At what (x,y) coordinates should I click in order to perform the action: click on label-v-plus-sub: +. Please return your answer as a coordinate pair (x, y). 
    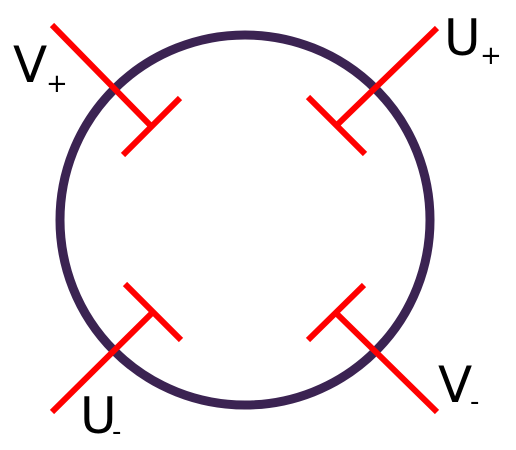
    Looking at the image, I should click on (57, 84).